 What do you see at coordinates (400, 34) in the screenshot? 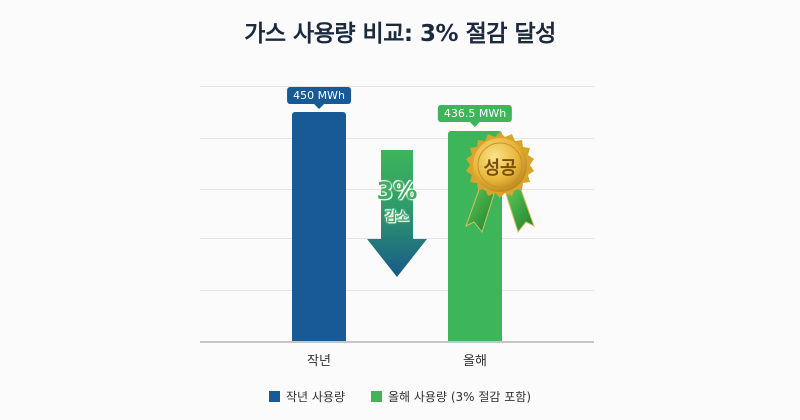
I see `chart-title: 가스 사용량 비교: 3% 절감 달성` at bounding box center [400, 34].